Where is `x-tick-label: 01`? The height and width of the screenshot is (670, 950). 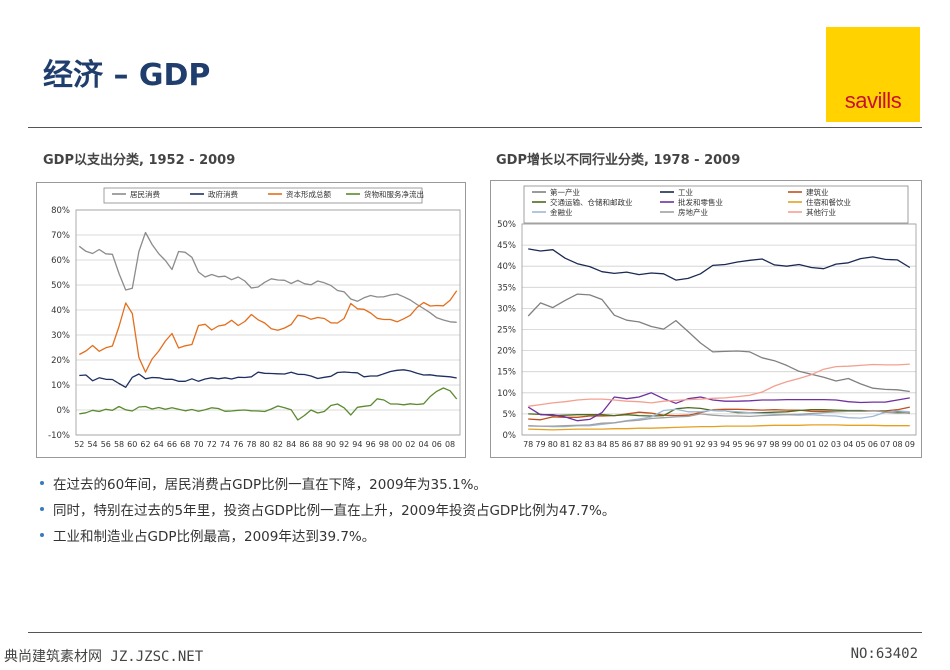
x-tick-label: 01 is located at coordinates (811, 444).